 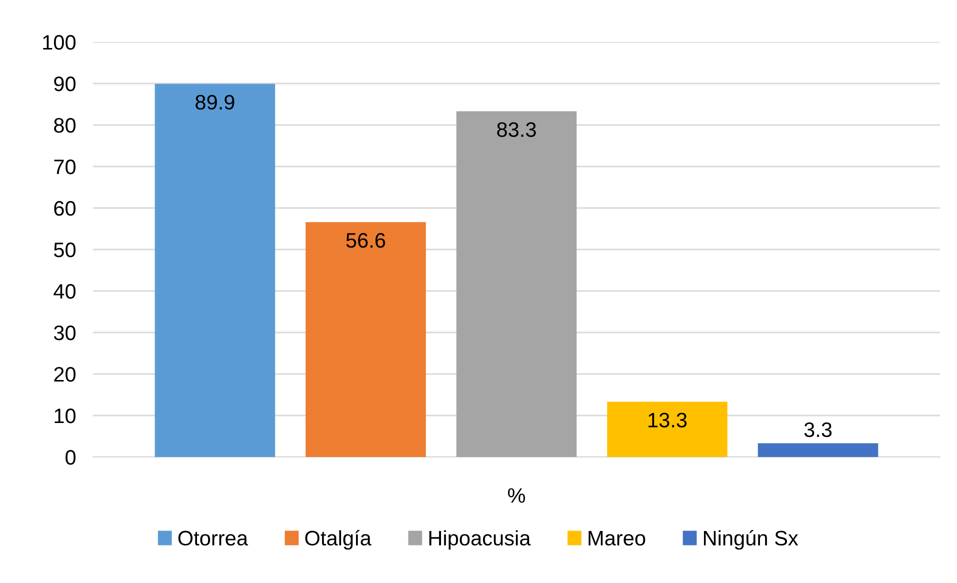 I want to click on y-tick-label: 0, so click(x=71, y=457).